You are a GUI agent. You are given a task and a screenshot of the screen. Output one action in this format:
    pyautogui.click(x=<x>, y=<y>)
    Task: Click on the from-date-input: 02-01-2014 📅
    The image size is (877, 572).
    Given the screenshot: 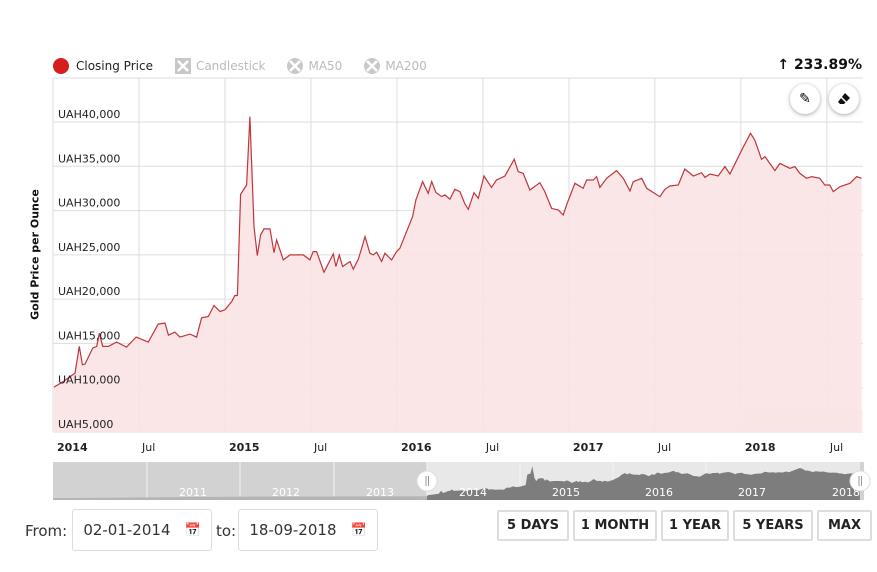 What is the action you would take?
    pyautogui.click(x=142, y=530)
    